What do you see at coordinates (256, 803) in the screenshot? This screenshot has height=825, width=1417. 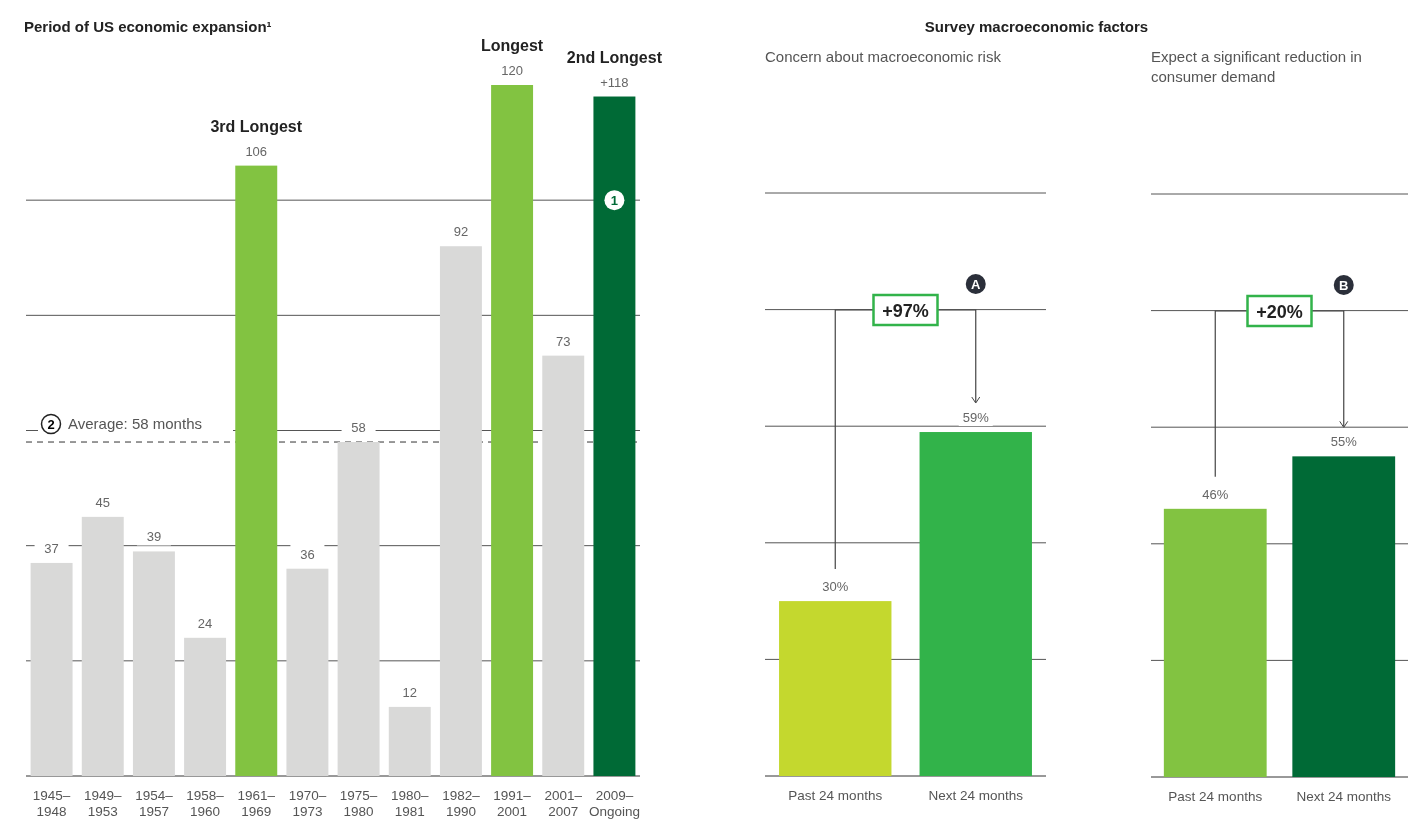 I see `x-tick-label: 1961–1969` at bounding box center [256, 803].